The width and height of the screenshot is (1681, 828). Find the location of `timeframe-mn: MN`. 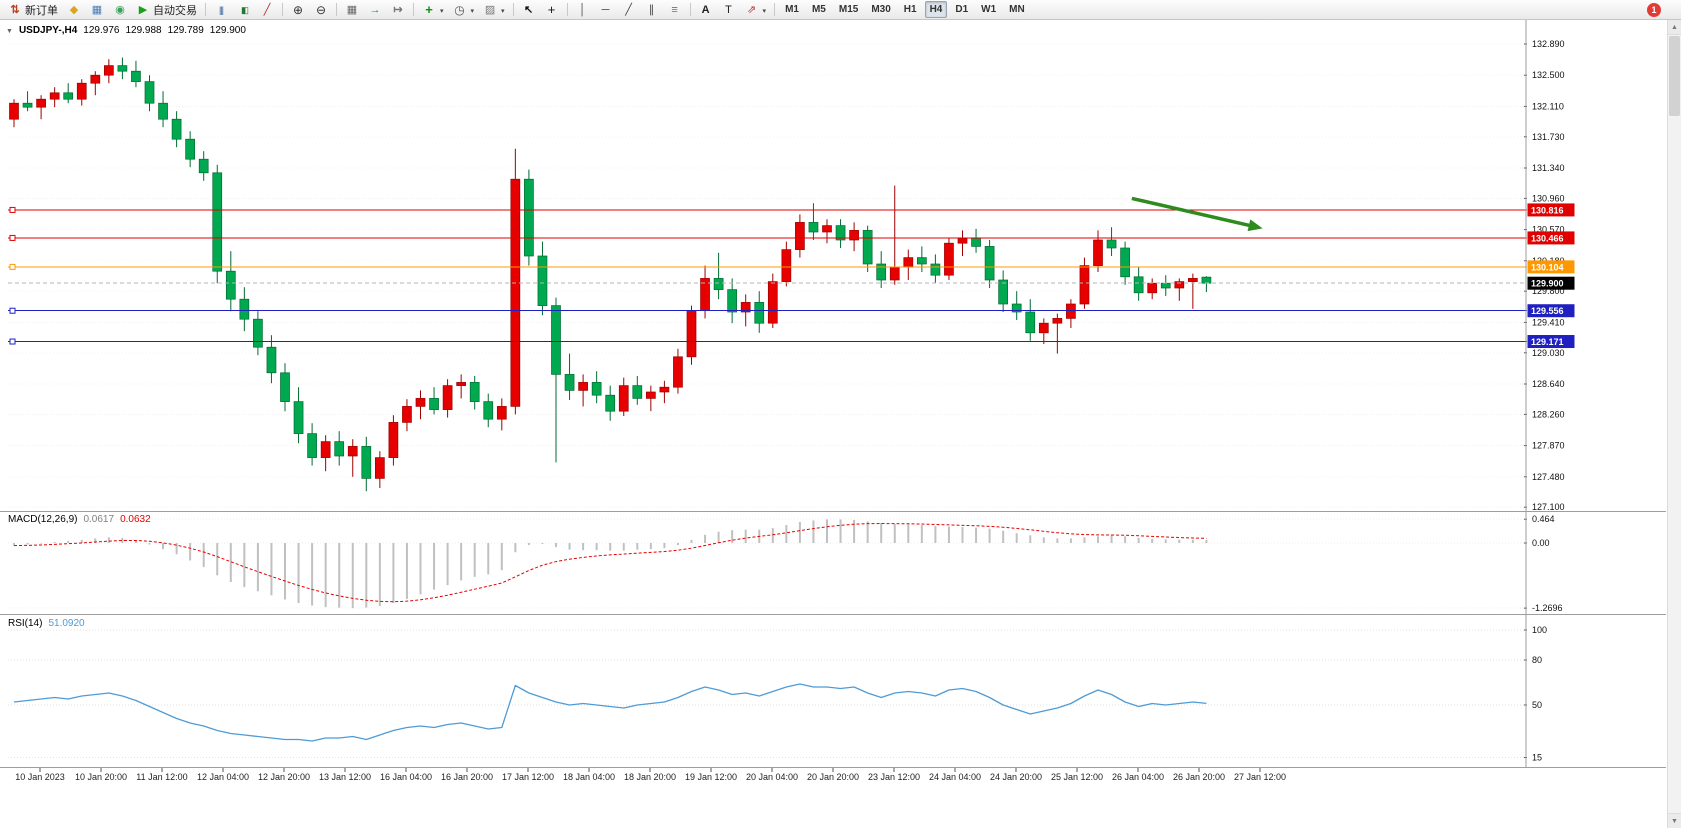

timeframe-mn: MN is located at coordinates (1017, 9).